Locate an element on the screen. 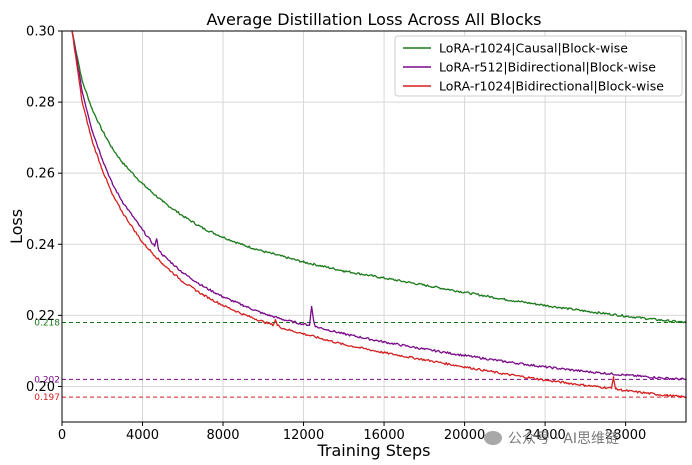  y-tick-label: 0.30 is located at coordinates (40, 32).